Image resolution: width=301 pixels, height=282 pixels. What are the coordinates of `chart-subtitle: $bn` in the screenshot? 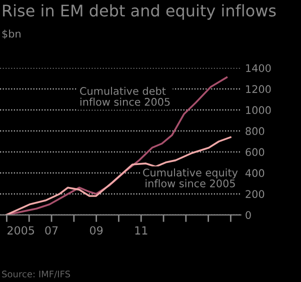 It's located at (11, 35).